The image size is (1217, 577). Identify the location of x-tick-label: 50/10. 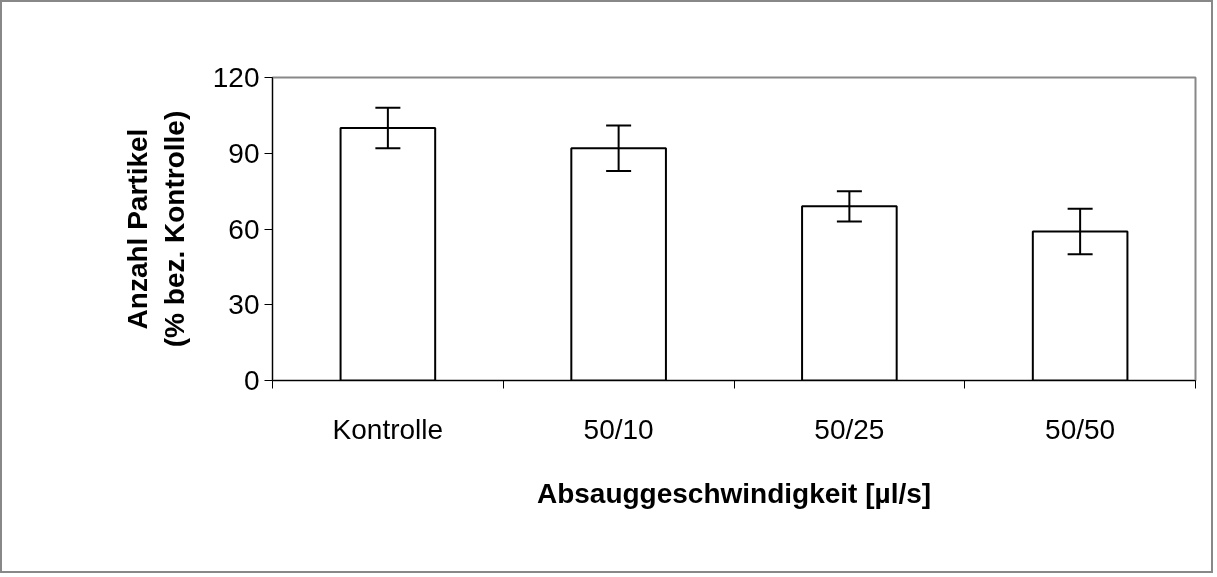
(618, 429).